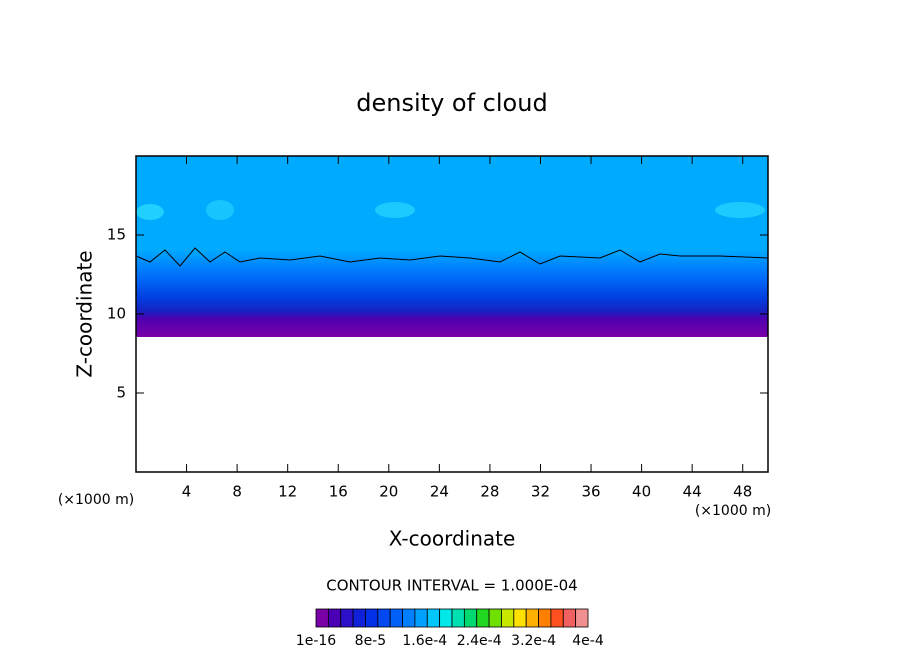  I want to click on y-tick-label: 5, so click(121, 393).